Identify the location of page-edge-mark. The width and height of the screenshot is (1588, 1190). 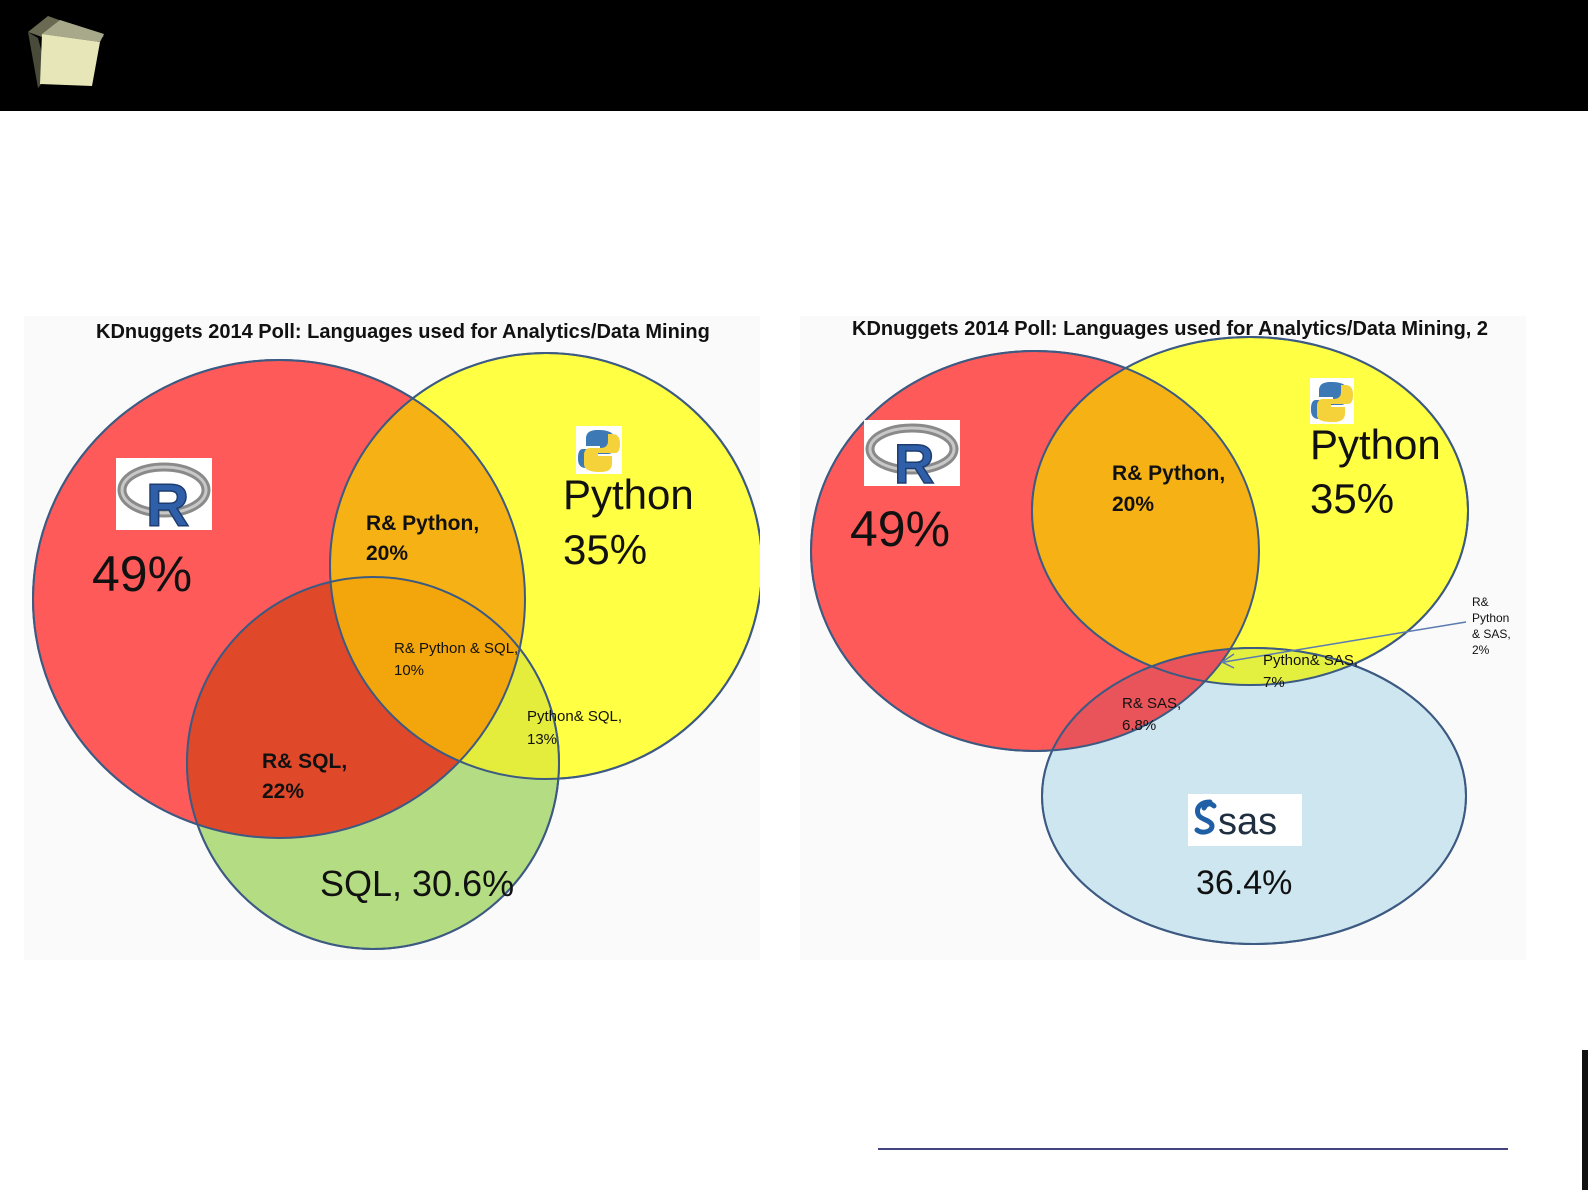
(1585, 1120).